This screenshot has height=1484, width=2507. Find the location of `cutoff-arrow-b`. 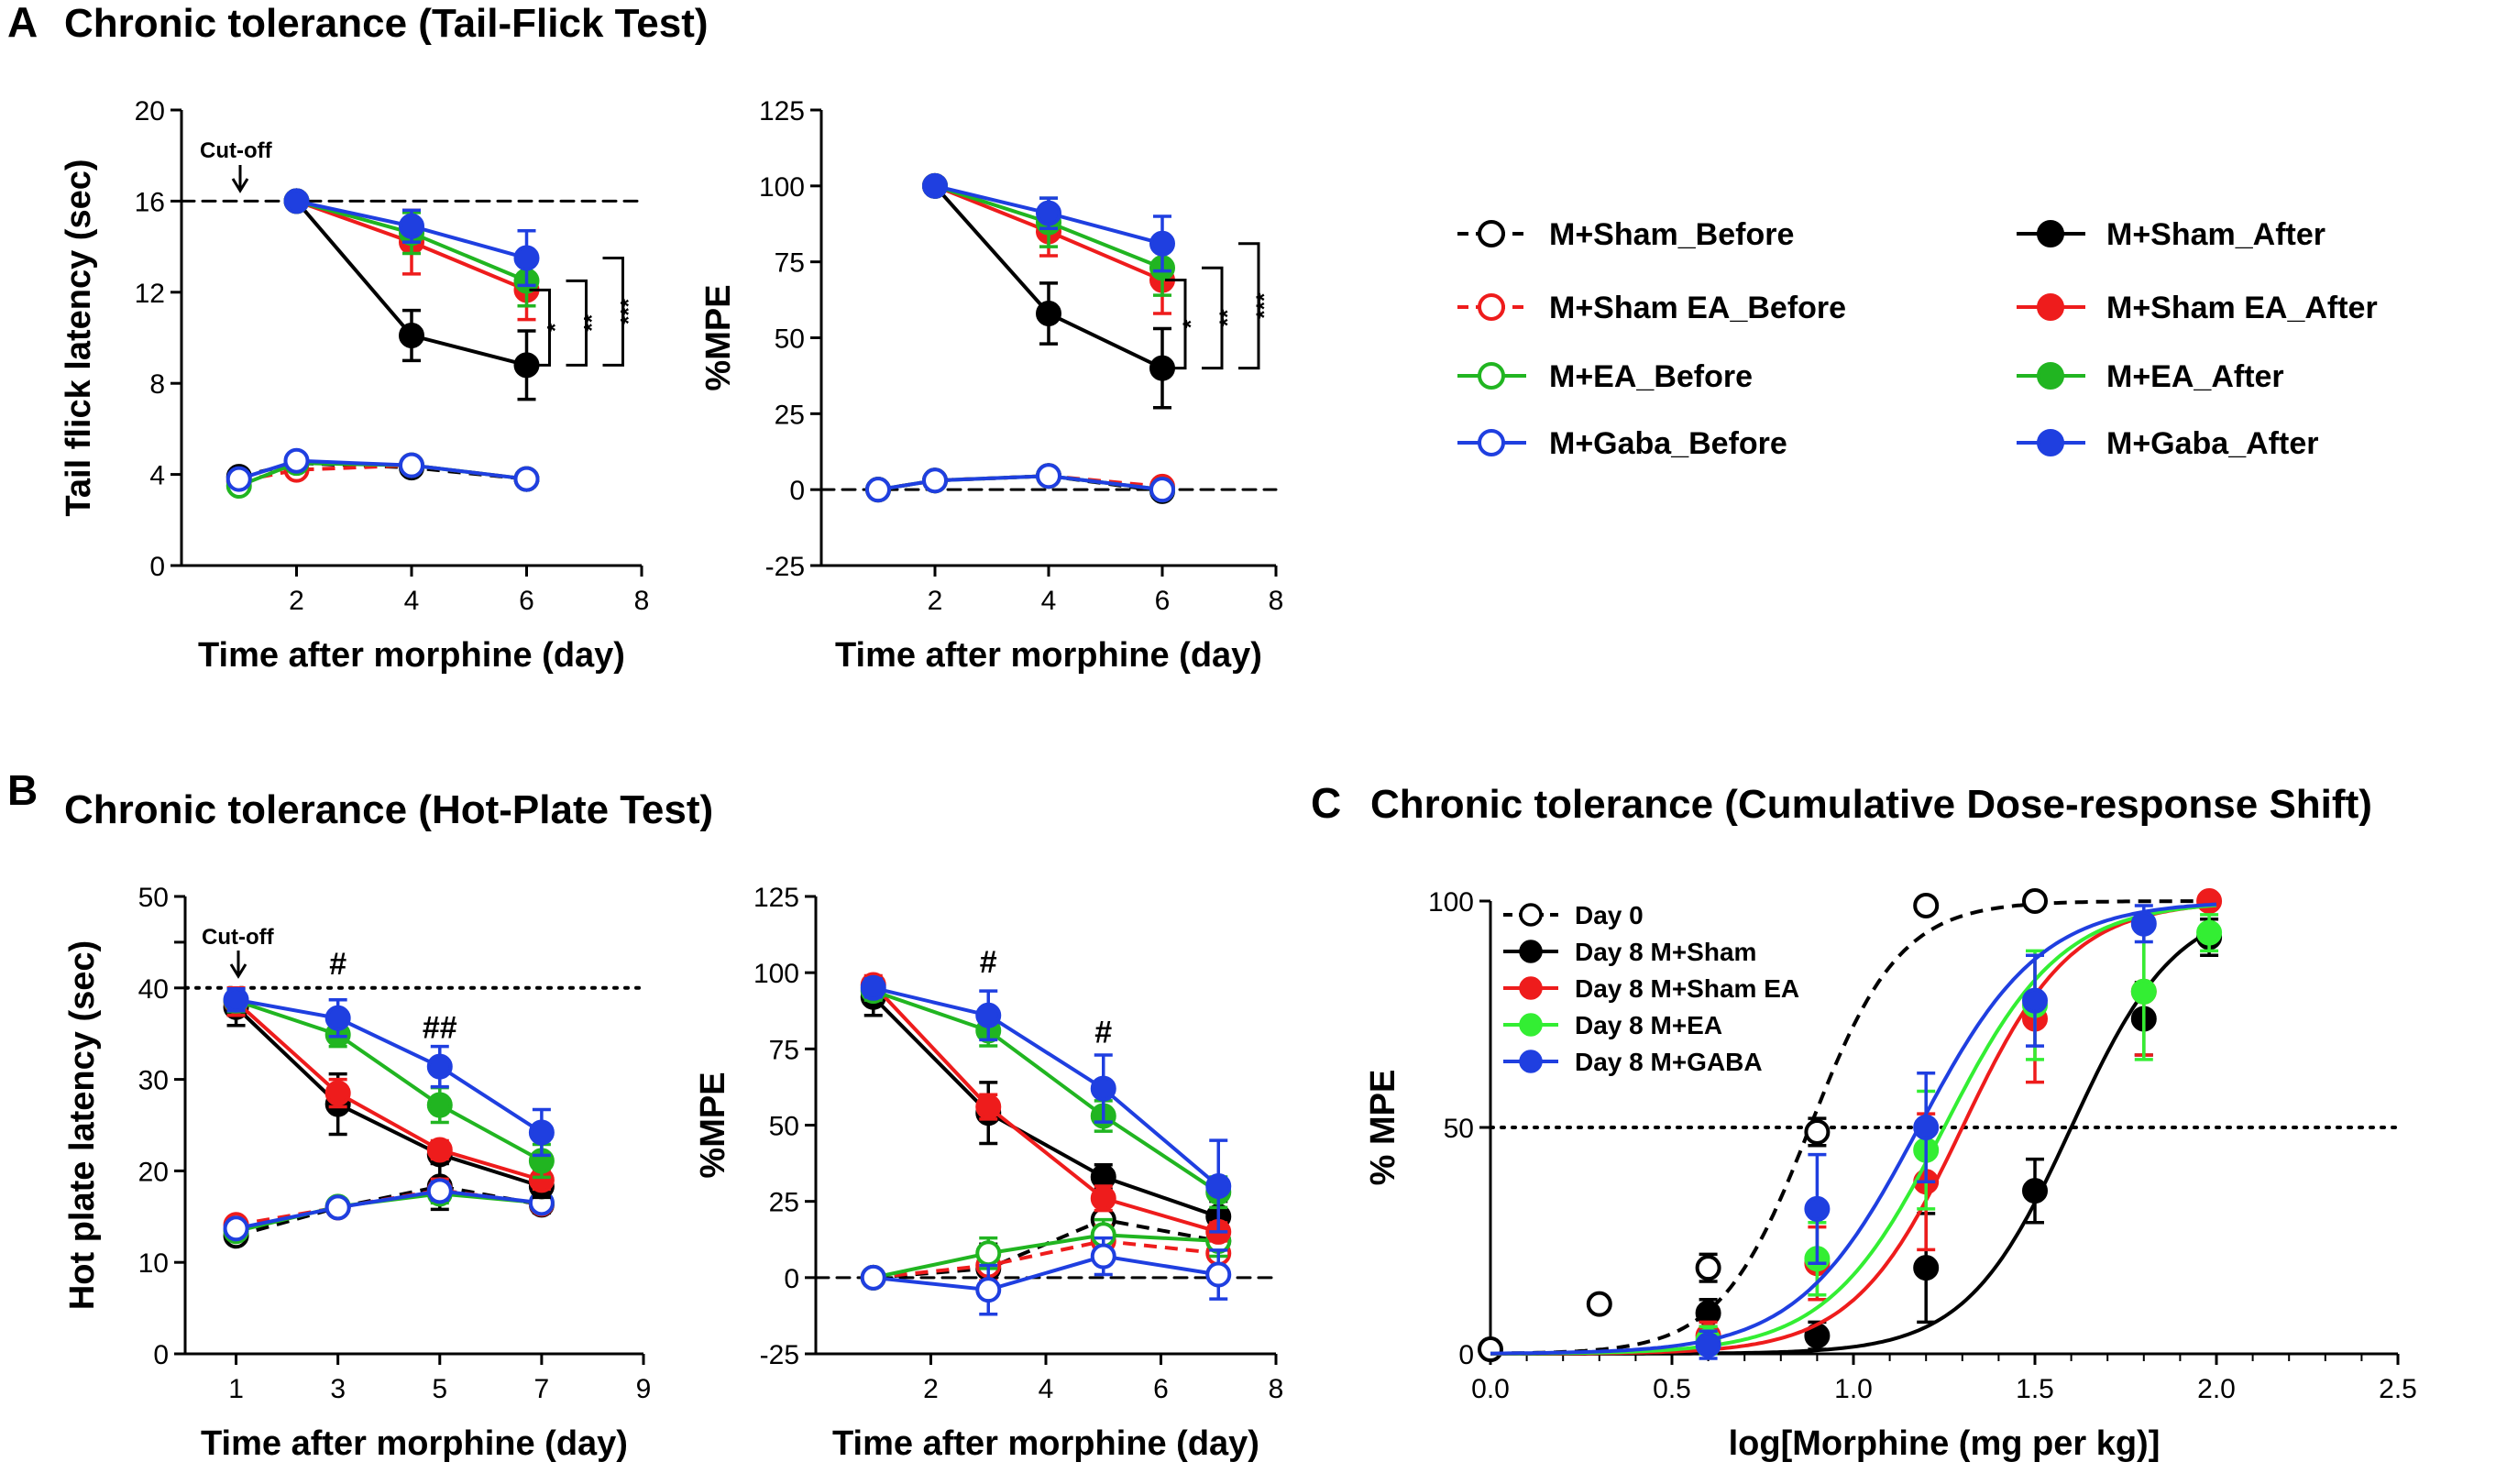

cutoff-arrow-b is located at coordinates (238, 965).